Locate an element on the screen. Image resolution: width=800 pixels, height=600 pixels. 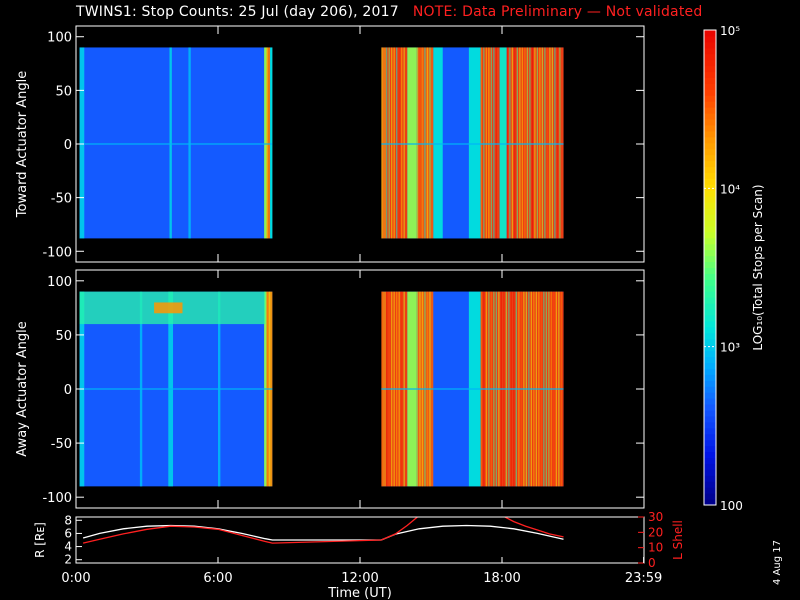
ephemeris-left-tick-label-2: 4 is located at coordinates (68, 547).